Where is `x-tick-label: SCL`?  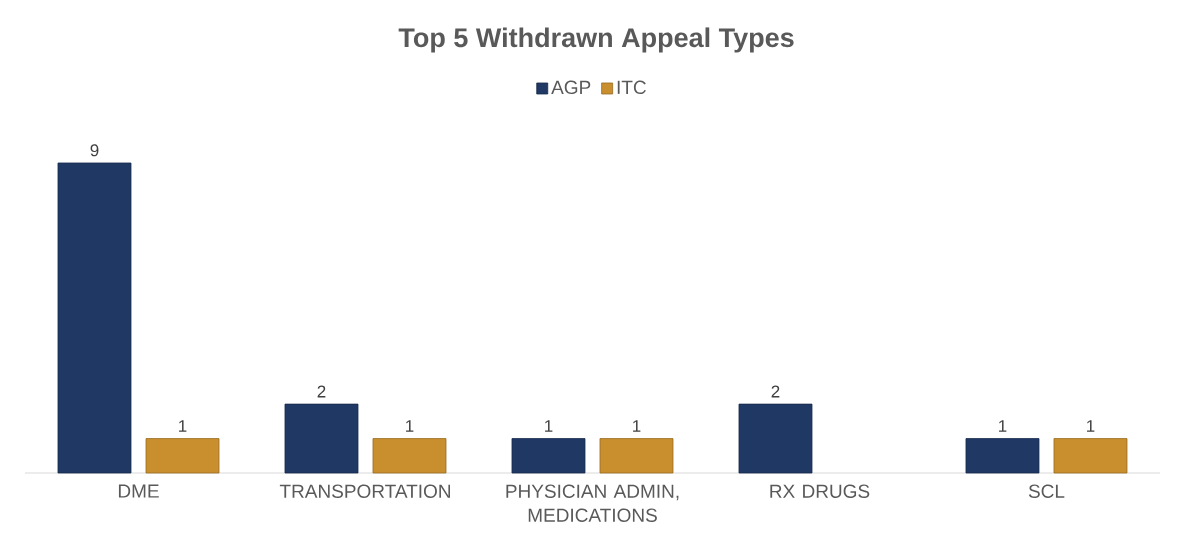
x-tick-label: SCL is located at coordinates (1046, 491).